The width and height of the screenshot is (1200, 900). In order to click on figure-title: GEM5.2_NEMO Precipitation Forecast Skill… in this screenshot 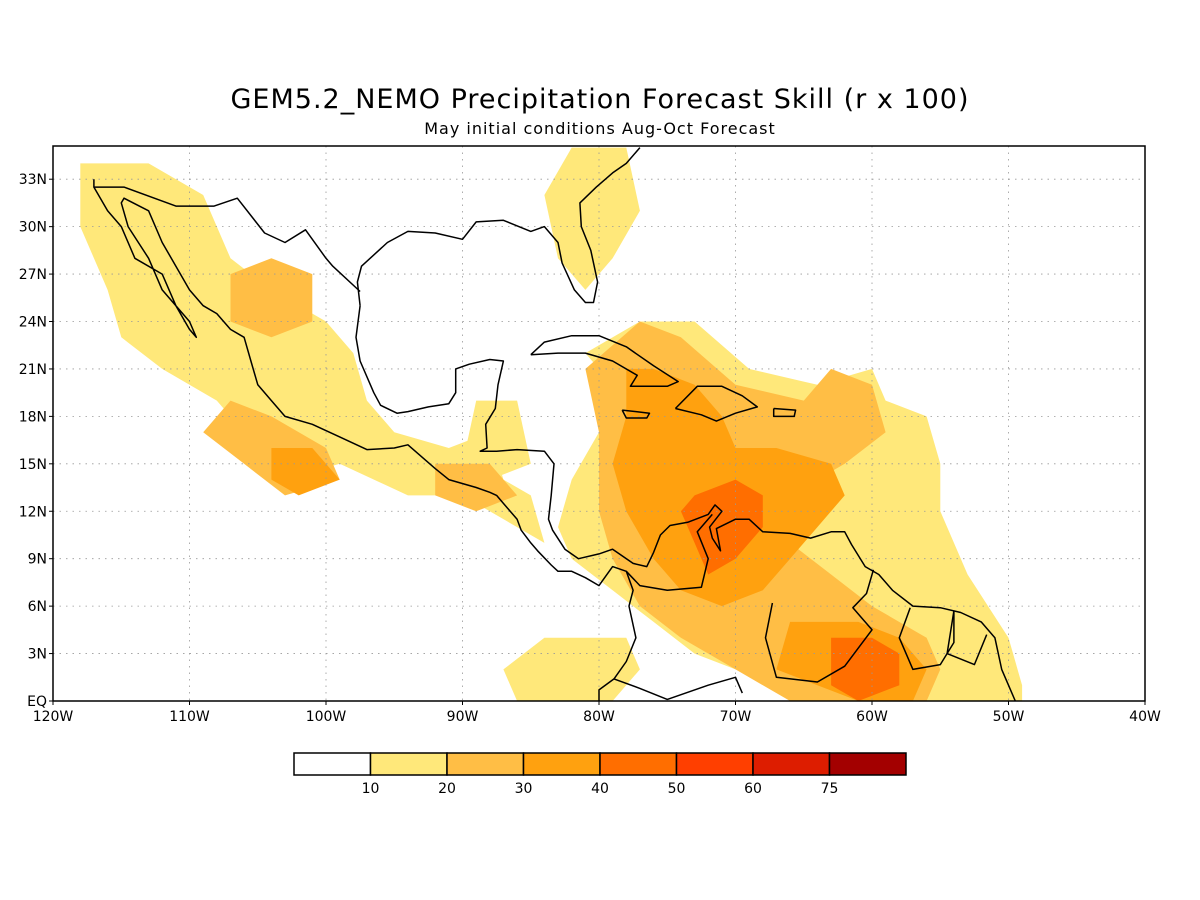, I will do `click(600, 99)`.